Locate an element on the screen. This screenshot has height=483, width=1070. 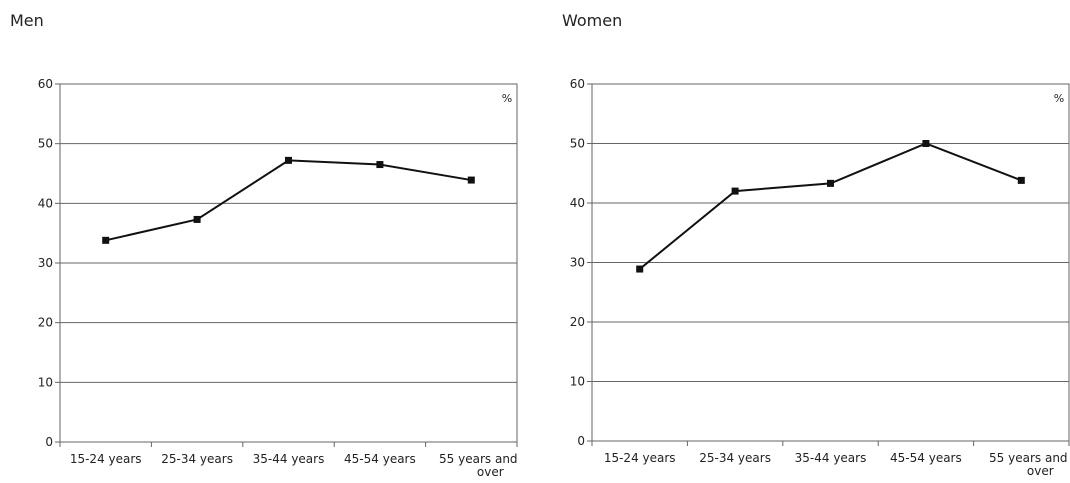
men-y-tick-label-60: 60 is located at coordinates (45, 84).